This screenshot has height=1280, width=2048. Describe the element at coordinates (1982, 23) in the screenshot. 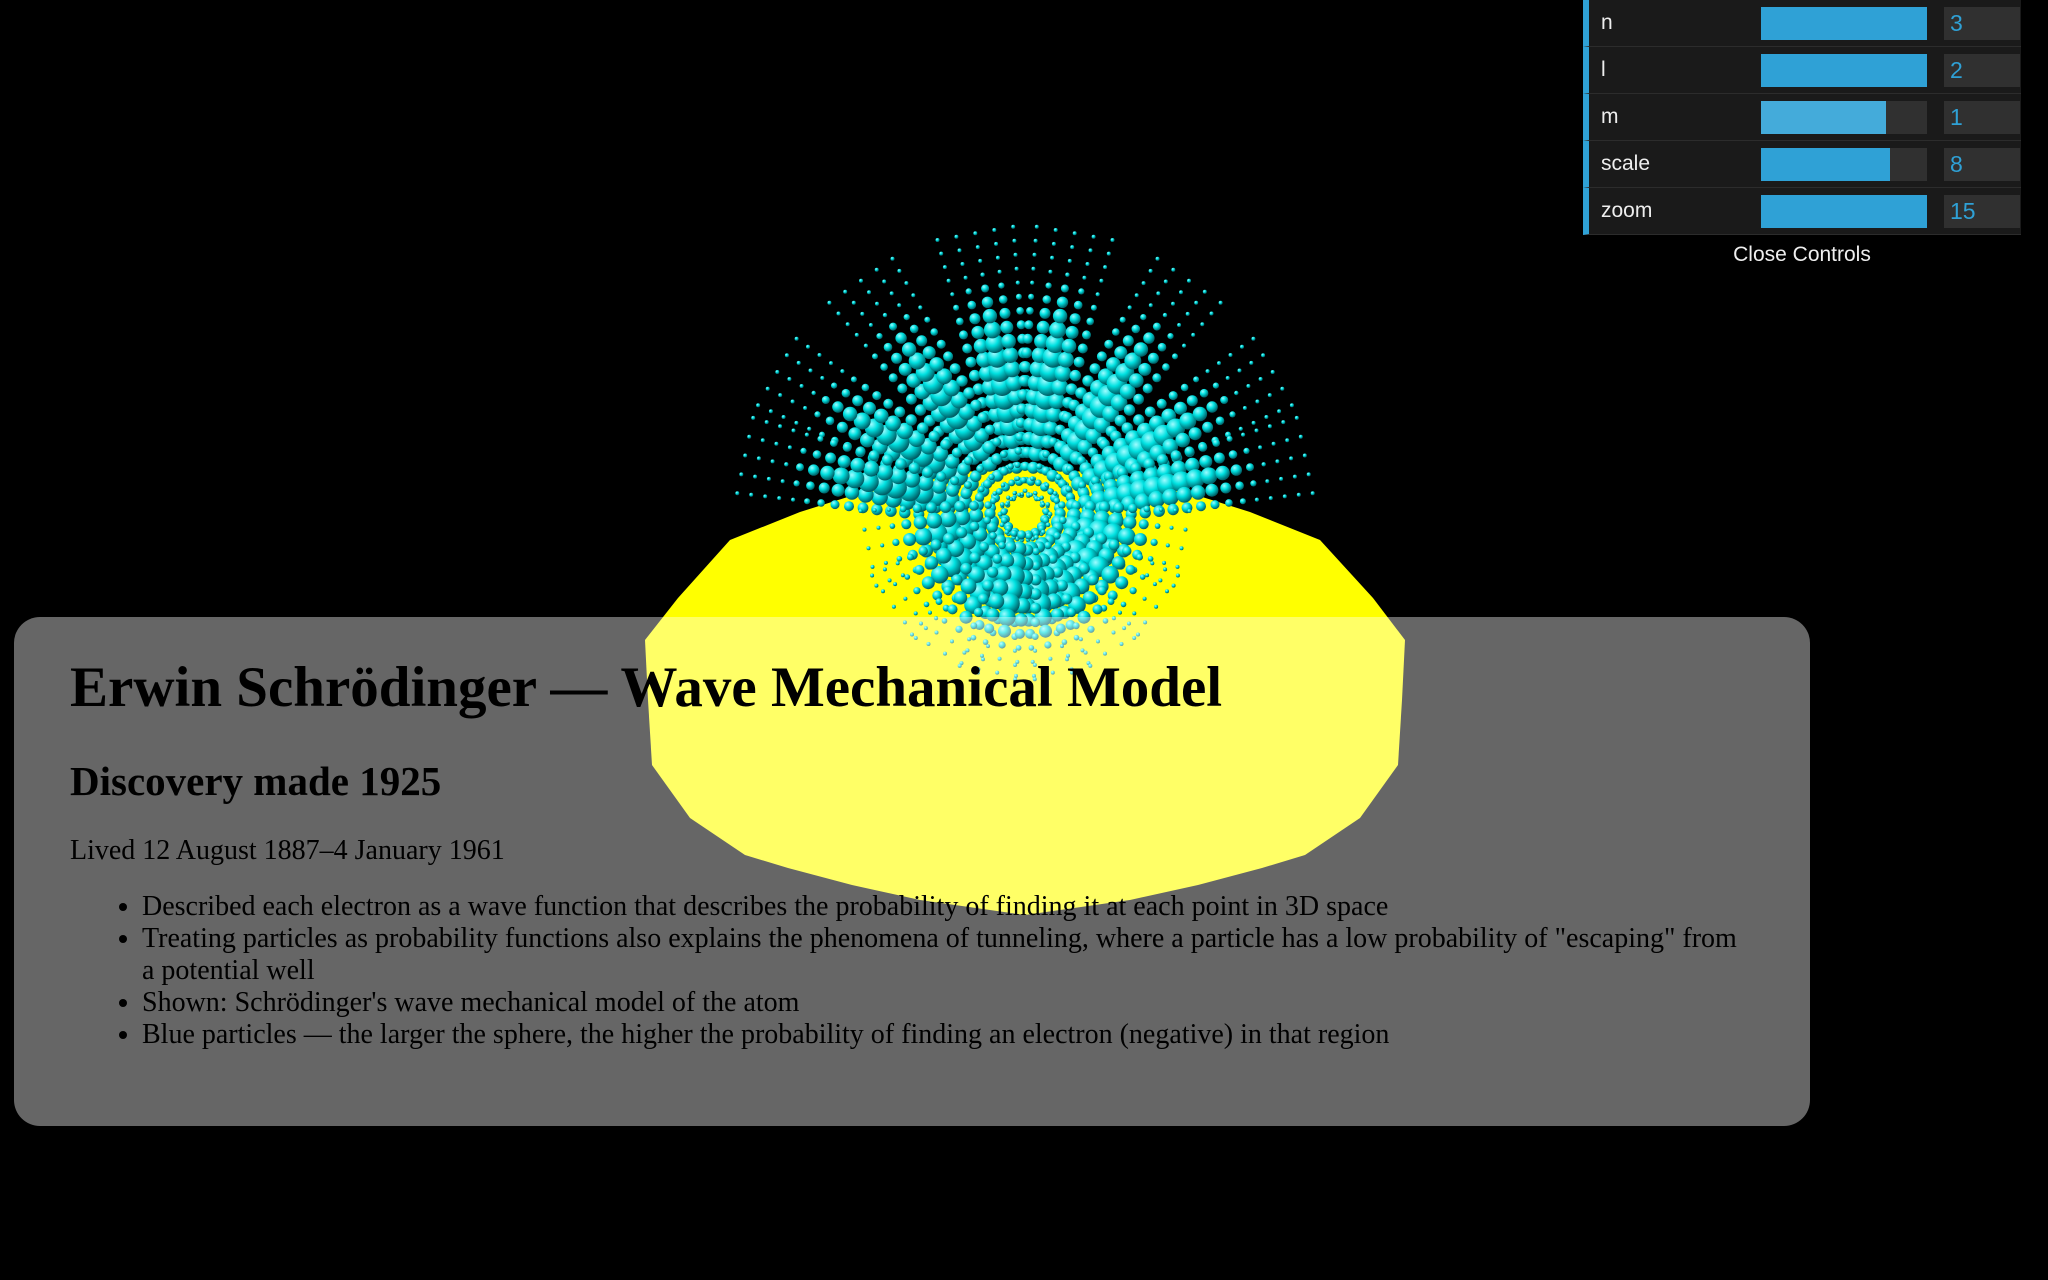

I see `n-input: 3` at that location.